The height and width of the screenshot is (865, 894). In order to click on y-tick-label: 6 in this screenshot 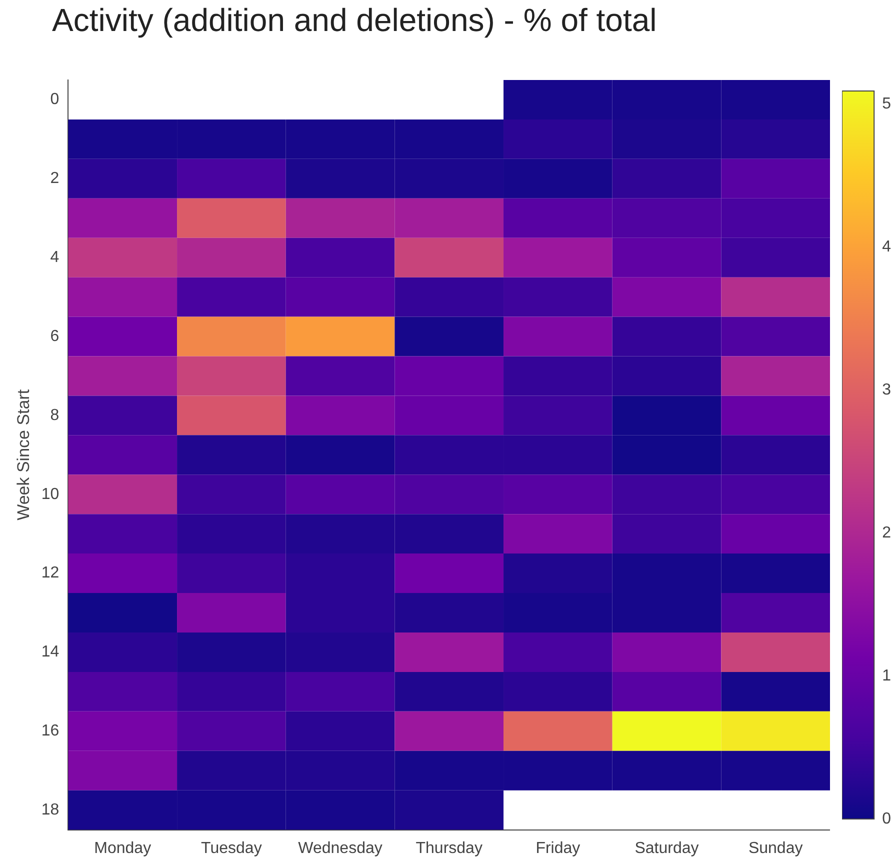, I will do `click(55, 336)`.